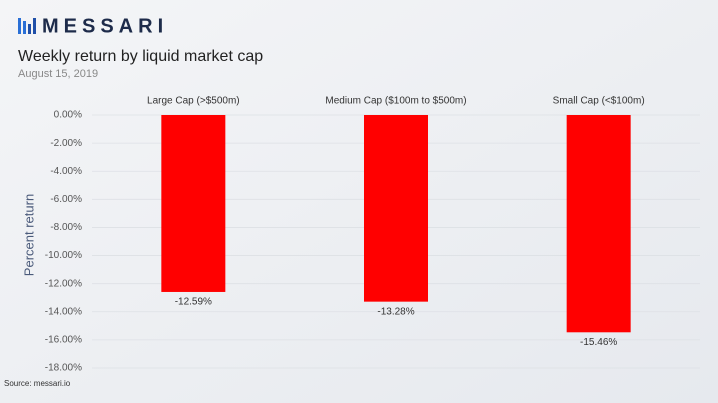  Describe the element at coordinates (66, 143) in the screenshot. I see `y-tick-label: -2.00%` at that location.